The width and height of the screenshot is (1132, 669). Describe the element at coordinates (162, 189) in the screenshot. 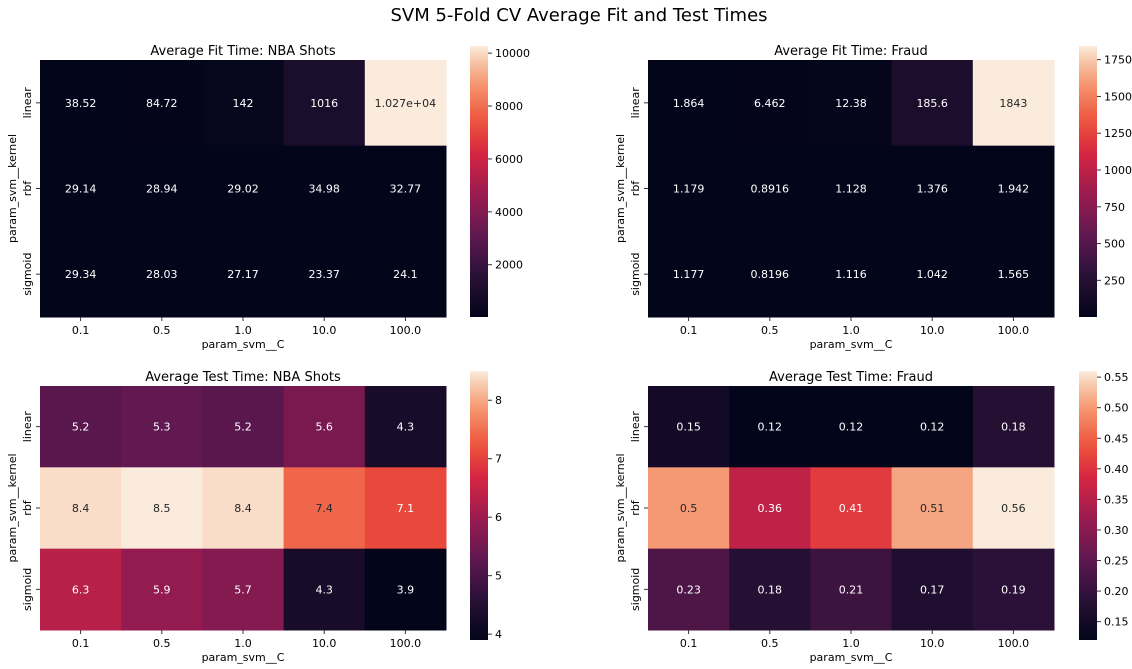

I see `cell-annotation: 28.94` at that location.